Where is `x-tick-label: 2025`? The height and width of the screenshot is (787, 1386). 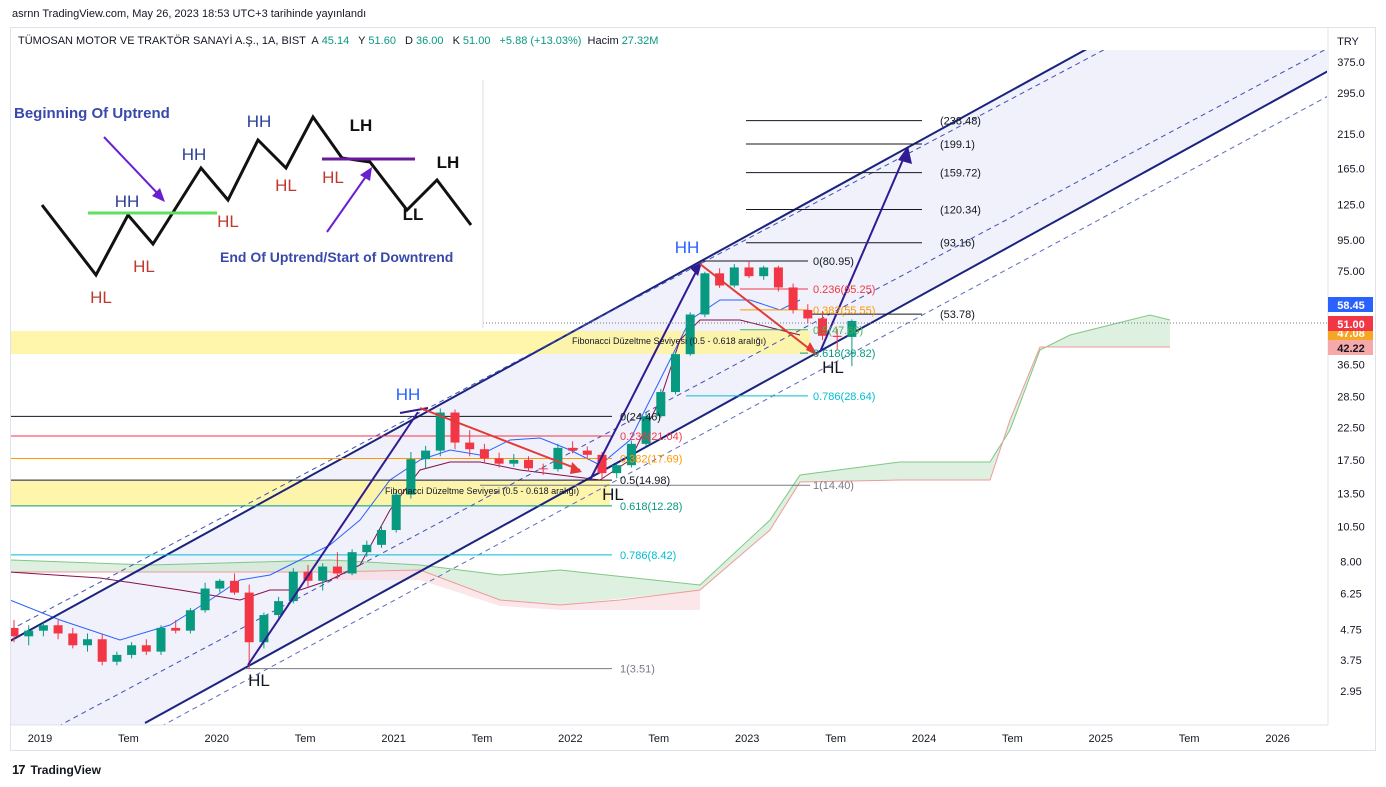 x-tick-label: 2025 is located at coordinates (1101, 739).